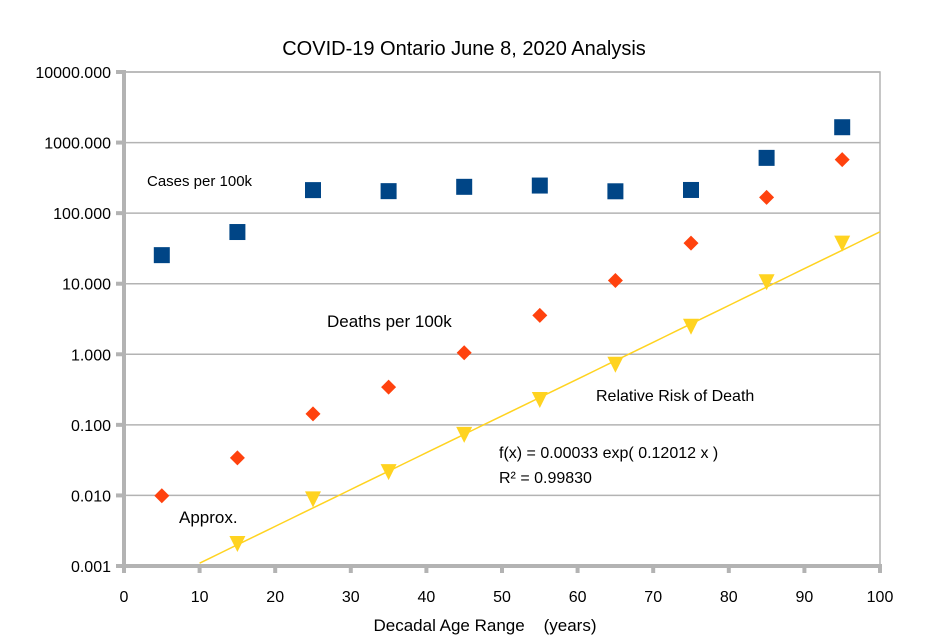 The image size is (928, 642). Describe the element at coordinates (91, 426) in the screenshot. I see `y-tick-label: 0.100` at that location.